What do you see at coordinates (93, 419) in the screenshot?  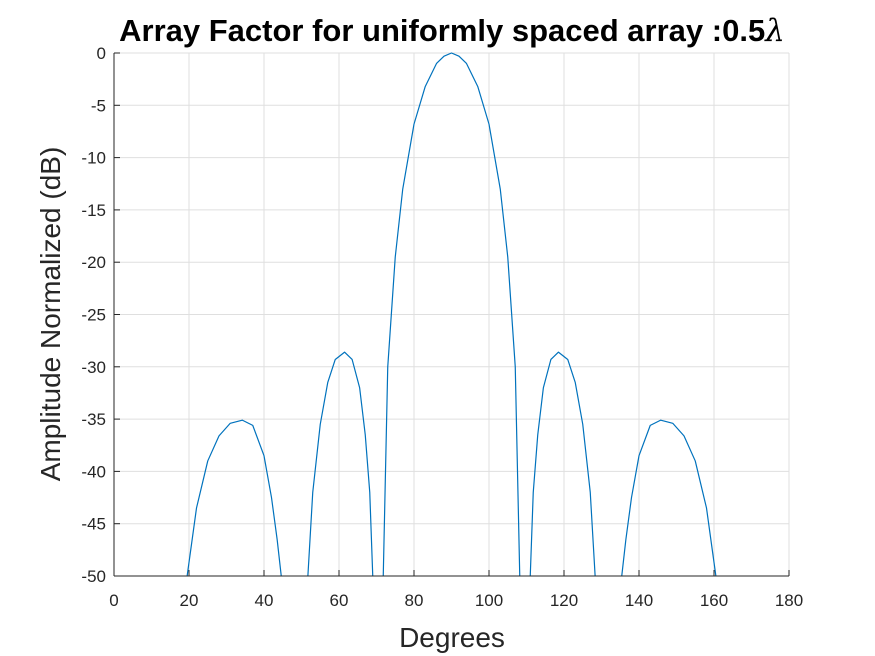 I see `y-tick-label: -35` at bounding box center [93, 419].